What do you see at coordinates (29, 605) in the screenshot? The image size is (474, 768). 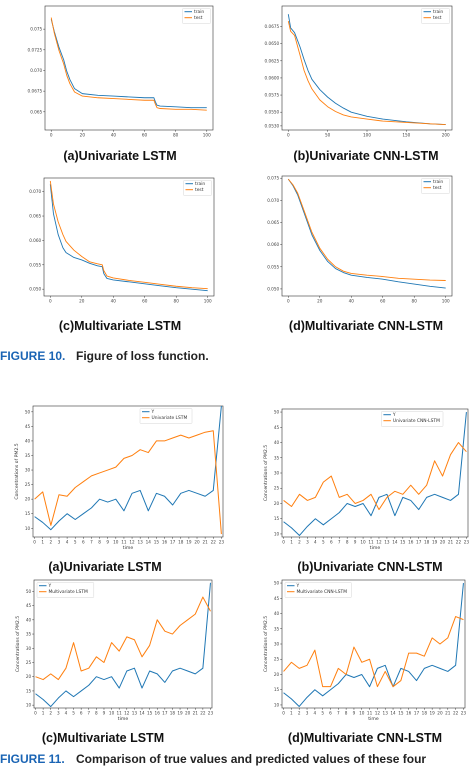 I see `pred-multi-lstm-ytick-label: 45` at bounding box center [29, 605].